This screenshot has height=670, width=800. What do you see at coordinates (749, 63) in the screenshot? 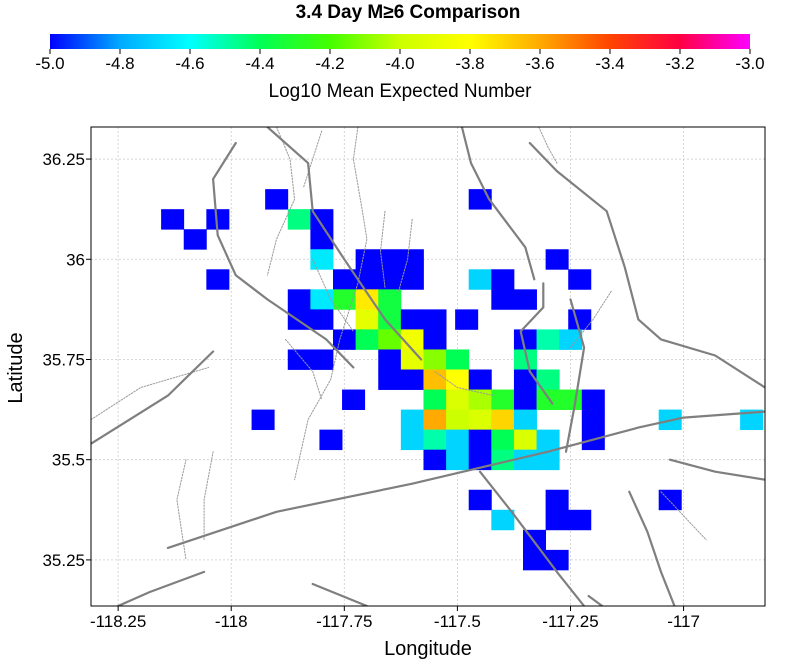
I see `colorbar-tick-label: -3.0` at bounding box center [749, 63].